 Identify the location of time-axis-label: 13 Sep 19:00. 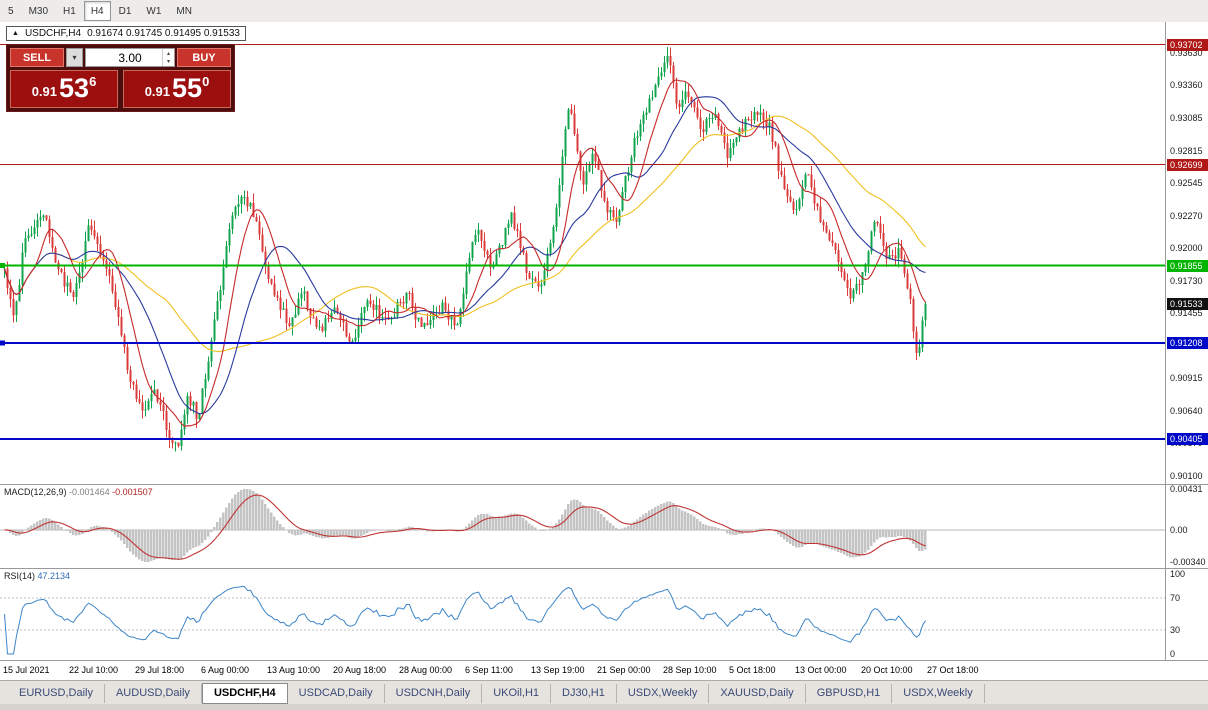
(558, 670).